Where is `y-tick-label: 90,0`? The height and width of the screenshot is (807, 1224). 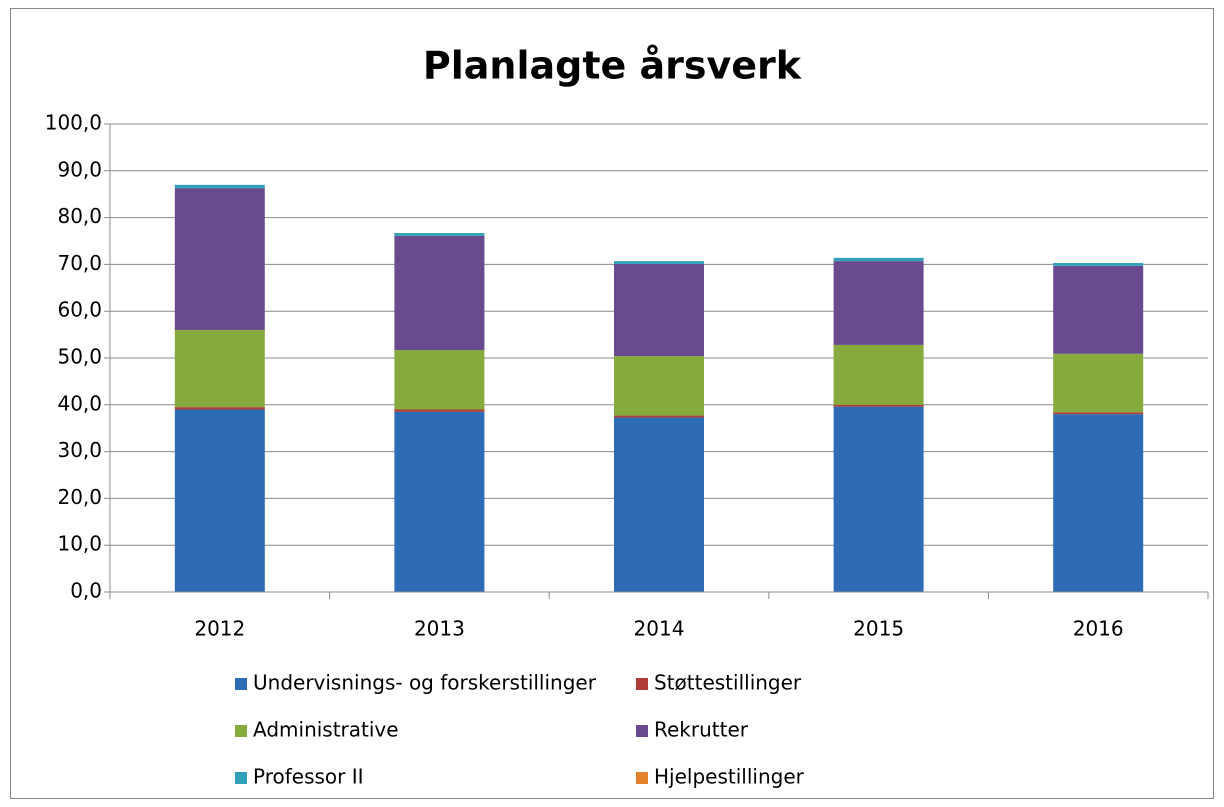 y-tick-label: 90,0 is located at coordinates (79, 169).